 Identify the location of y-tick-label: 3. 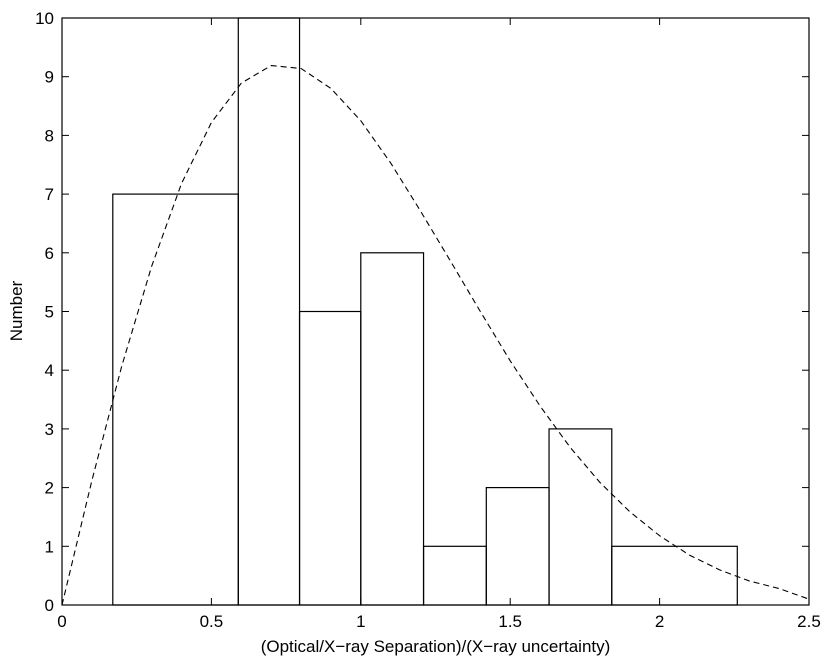
(49, 429).